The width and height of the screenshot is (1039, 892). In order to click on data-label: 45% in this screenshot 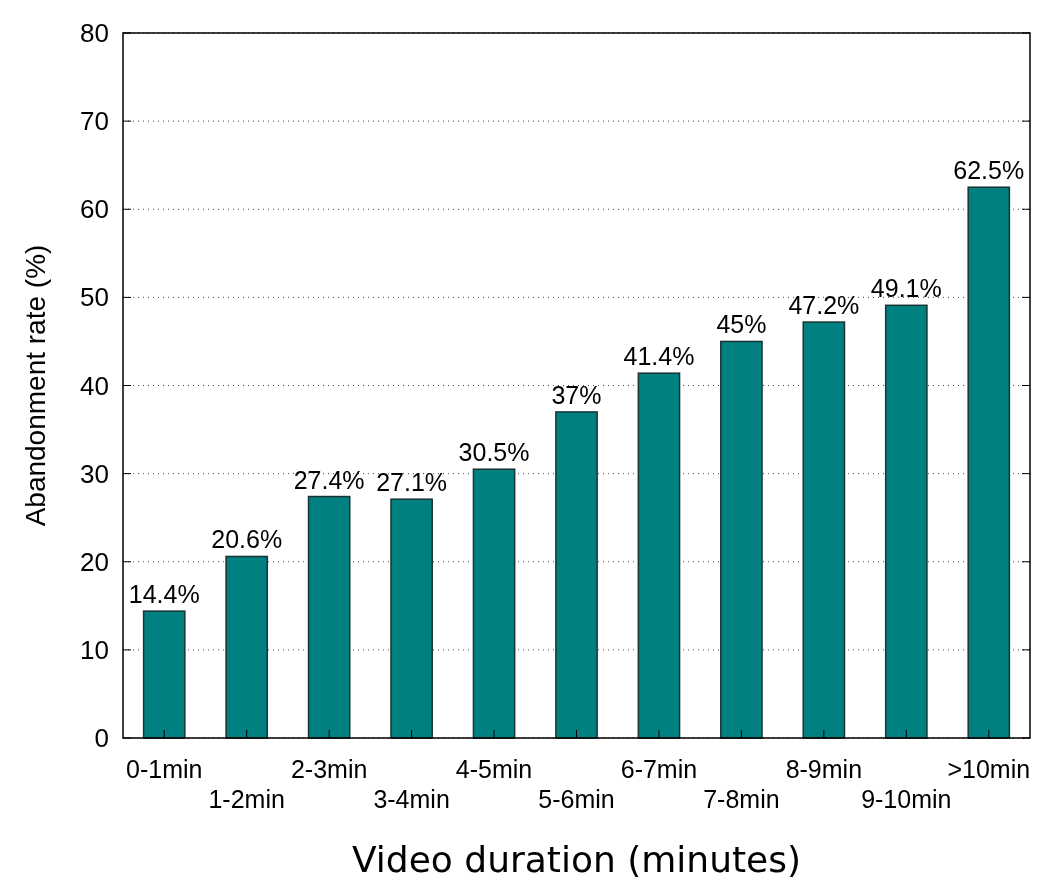, I will do `click(741, 324)`.